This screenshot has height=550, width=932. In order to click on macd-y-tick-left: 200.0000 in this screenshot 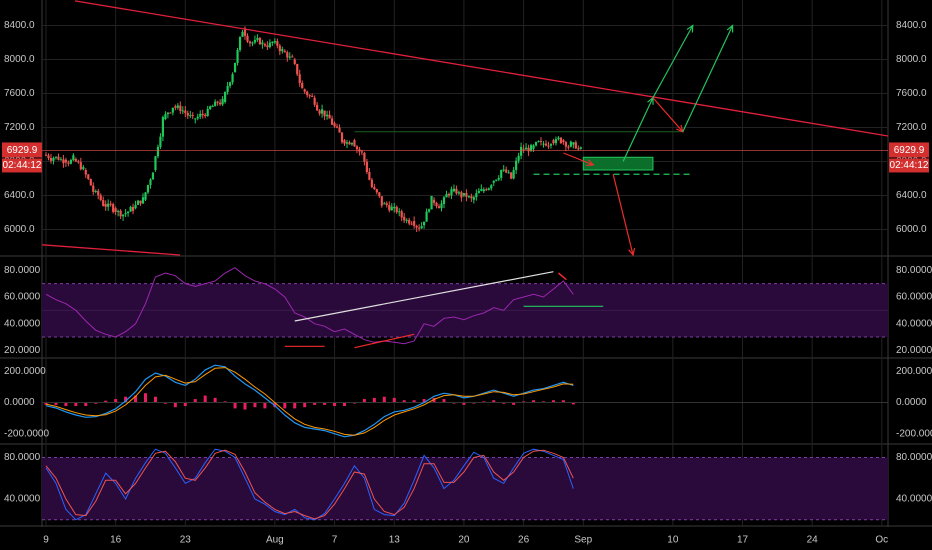, I will do `click(25, 371)`.